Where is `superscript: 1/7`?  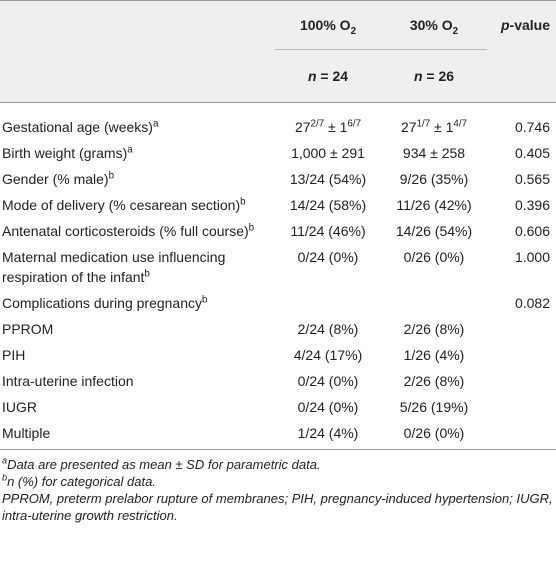 superscript: 1/7 is located at coordinates (423, 124).